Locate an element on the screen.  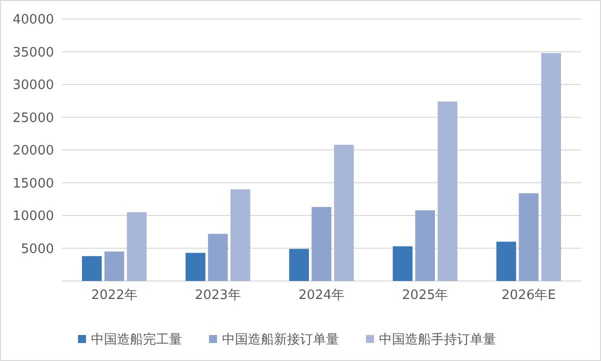
x-tick-label: 2025年 is located at coordinates (425, 295).